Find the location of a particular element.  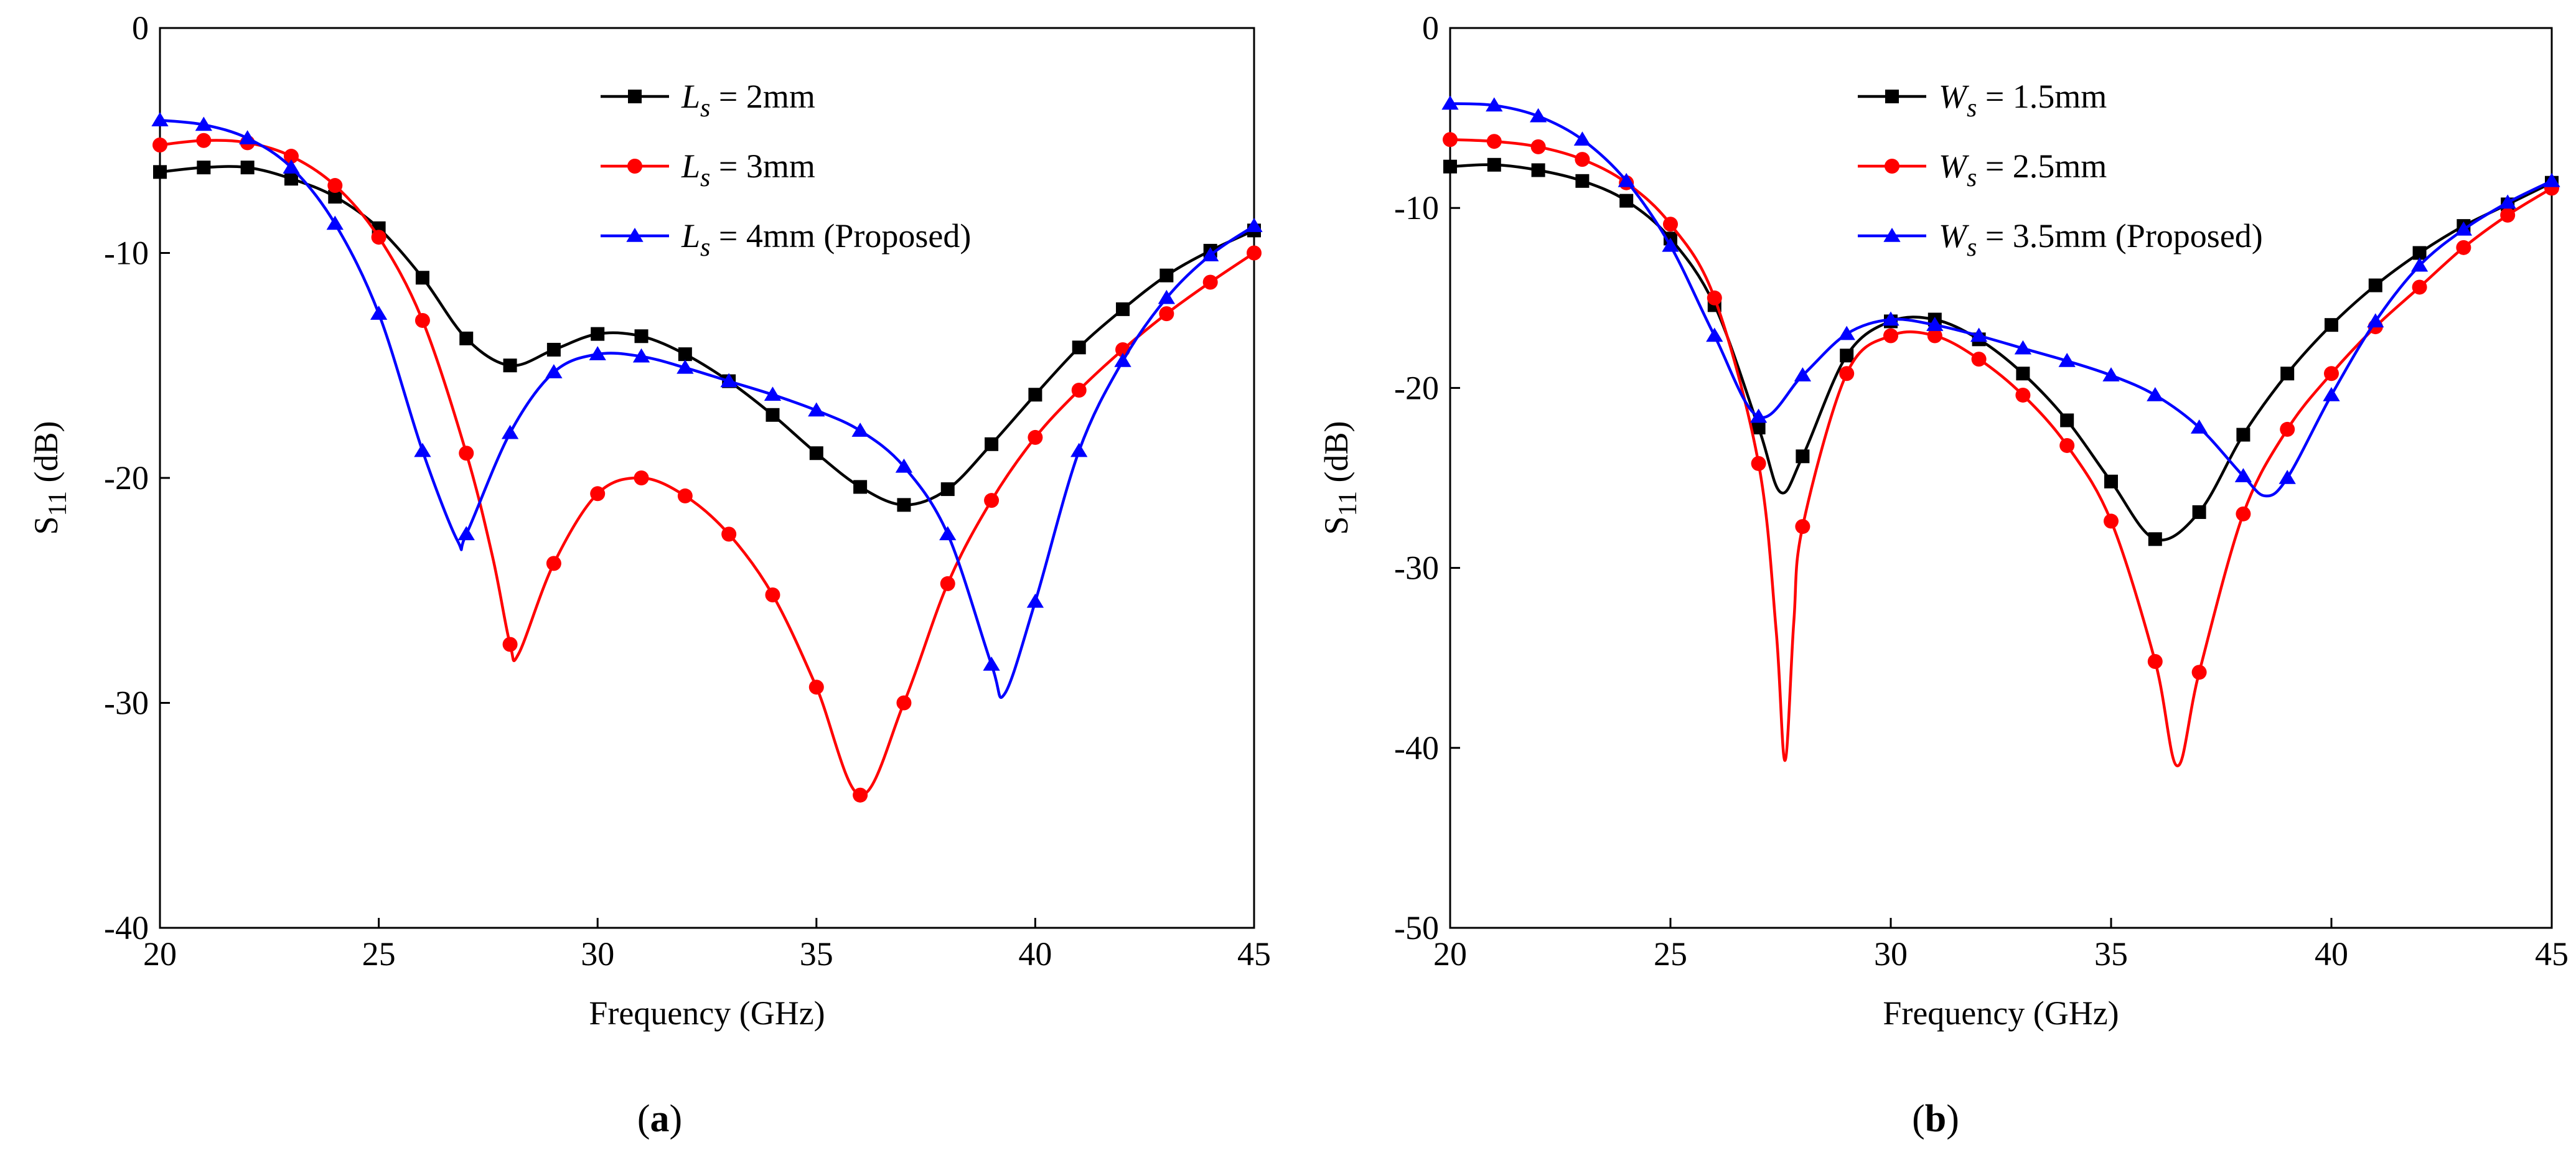

y-tick-label: -30 is located at coordinates (126, 703).